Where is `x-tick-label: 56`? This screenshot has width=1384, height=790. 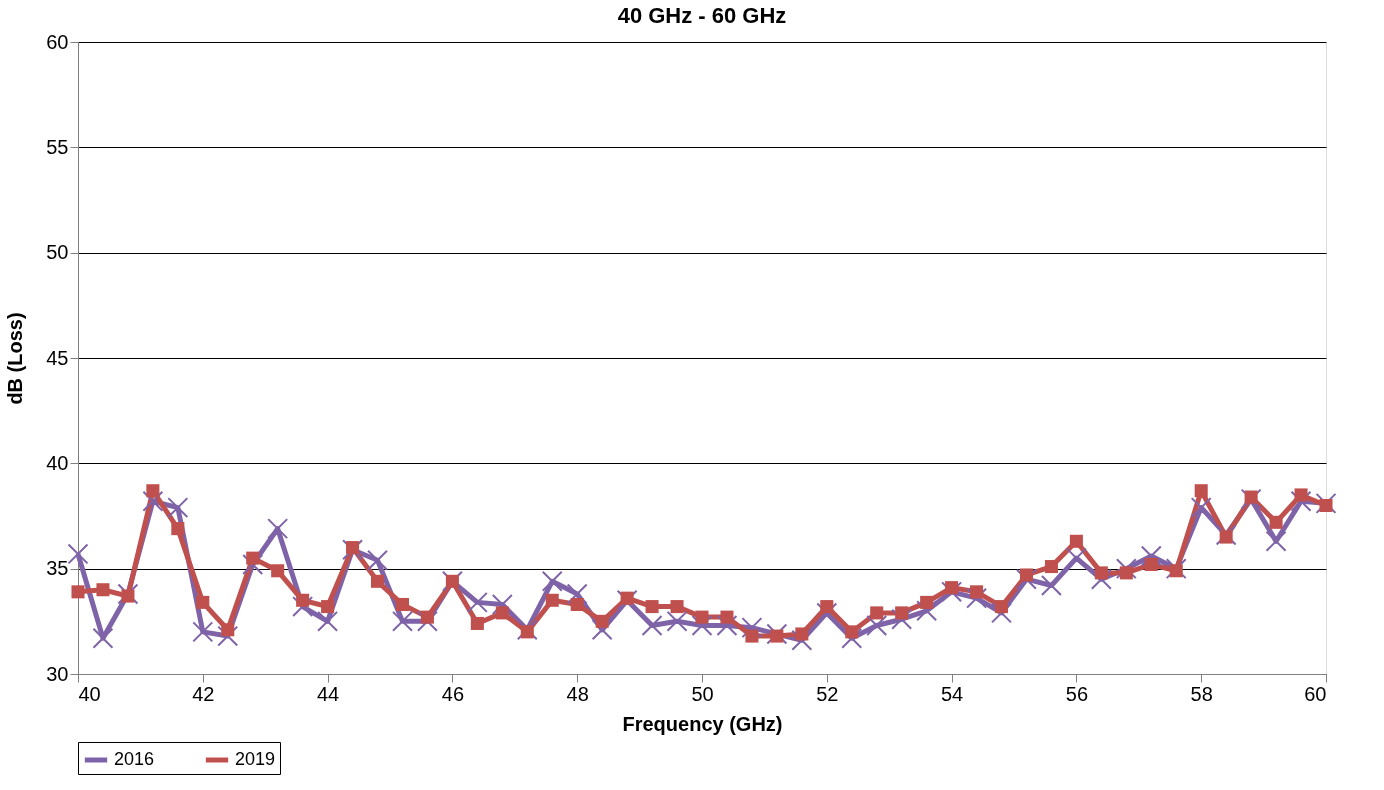
x-tick-label: 56 is located at coordinates (1077, 693).